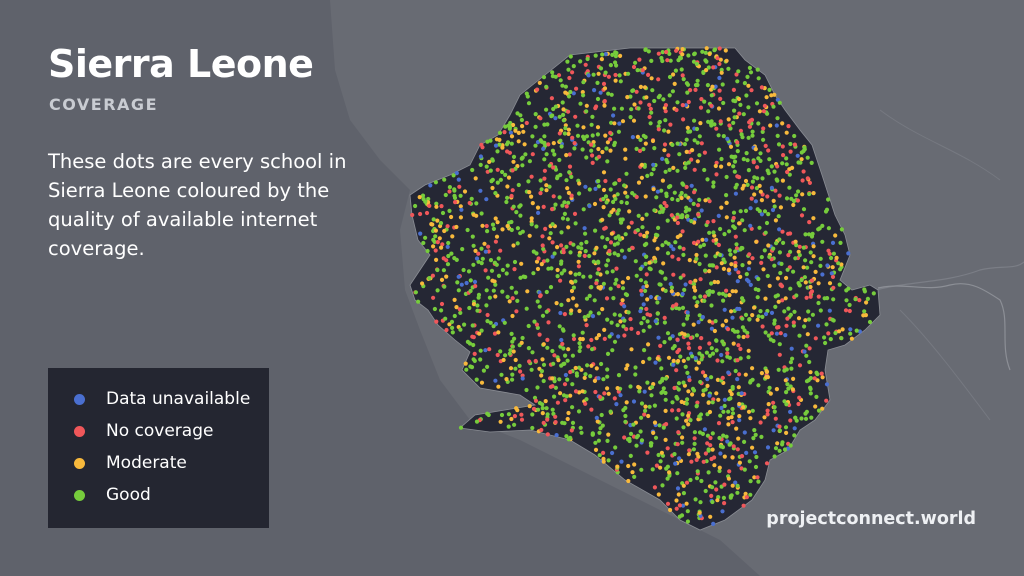  Describe the element at coordinates (171, 399) in the screenshot. I see `legend-item-data-unavailable: Data unavailable` at that location.